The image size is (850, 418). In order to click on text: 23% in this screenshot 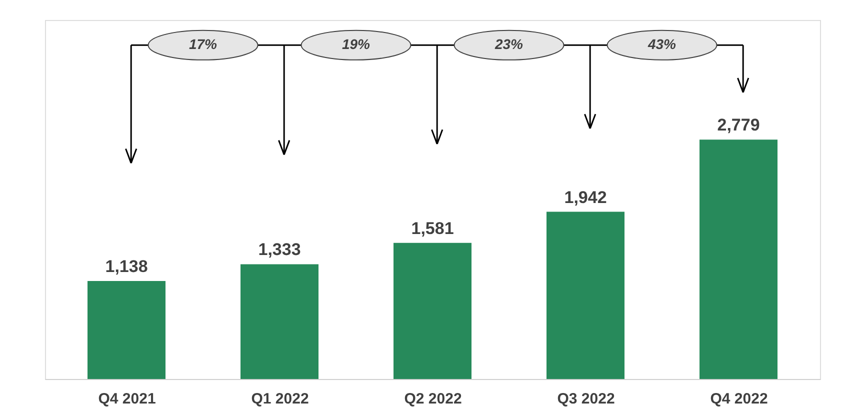, I will do `click(509, 44)`.